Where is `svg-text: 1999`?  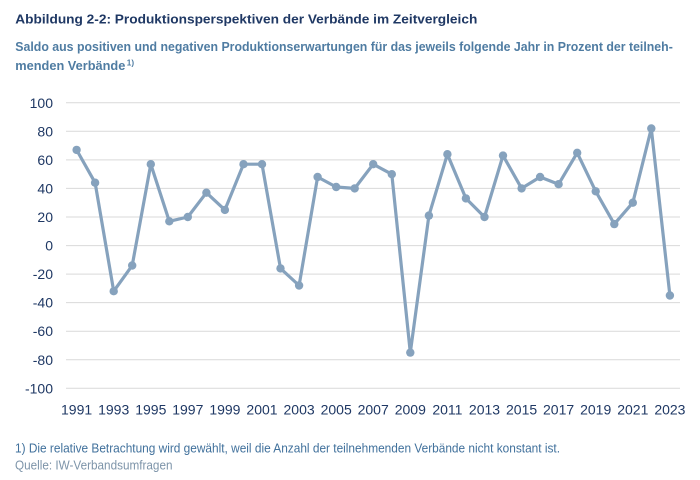
svg-text: 1999 is located at coordinates (224, 410).